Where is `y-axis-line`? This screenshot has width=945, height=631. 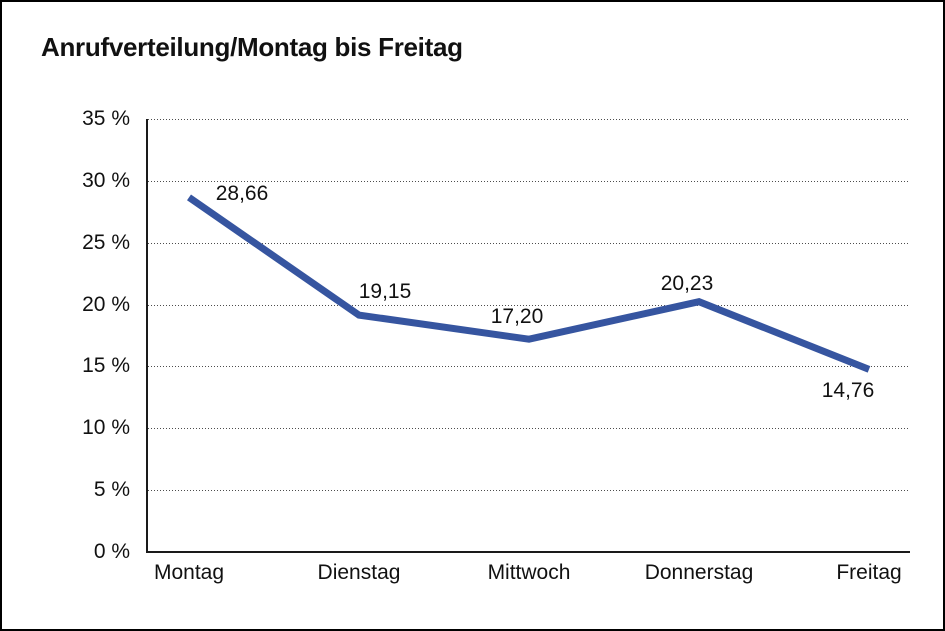 y-axis-line is located at coordinates (147, 335).